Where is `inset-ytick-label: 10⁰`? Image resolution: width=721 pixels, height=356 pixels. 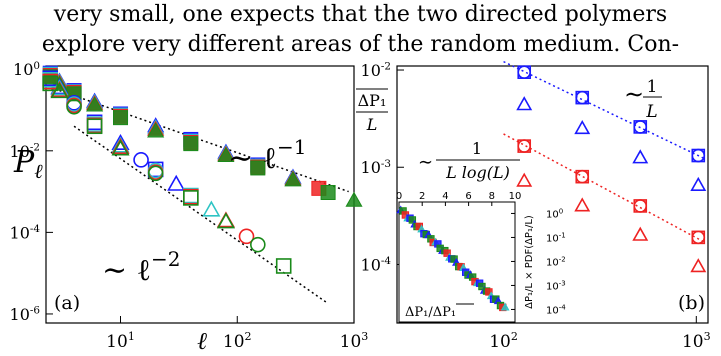 inset-ytick-label: 10⁰ is located at coordinates (554, 213).